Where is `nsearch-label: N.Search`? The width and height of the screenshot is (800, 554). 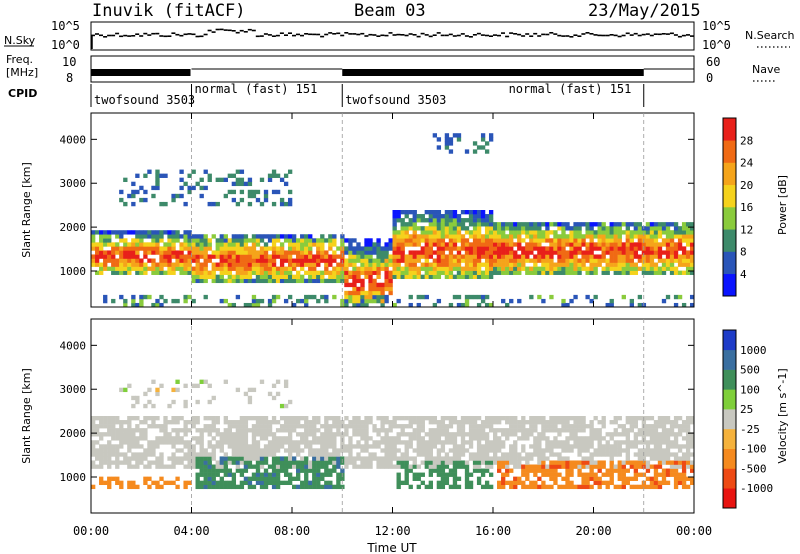
nsearch-label: N.Search is located at coordinates (770, 35).